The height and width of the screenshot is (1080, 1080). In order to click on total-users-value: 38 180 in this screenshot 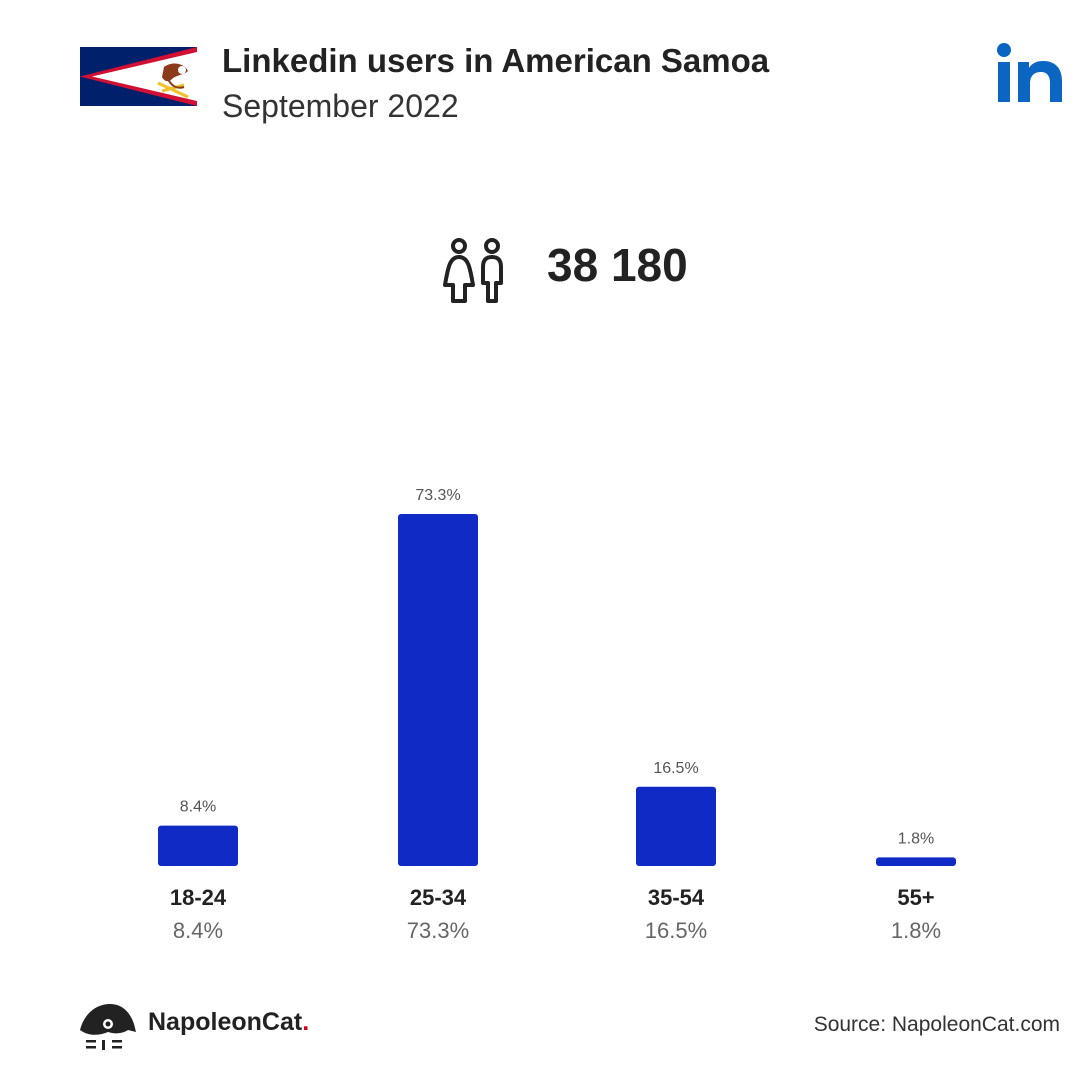, I will do `click(617, 265)`.